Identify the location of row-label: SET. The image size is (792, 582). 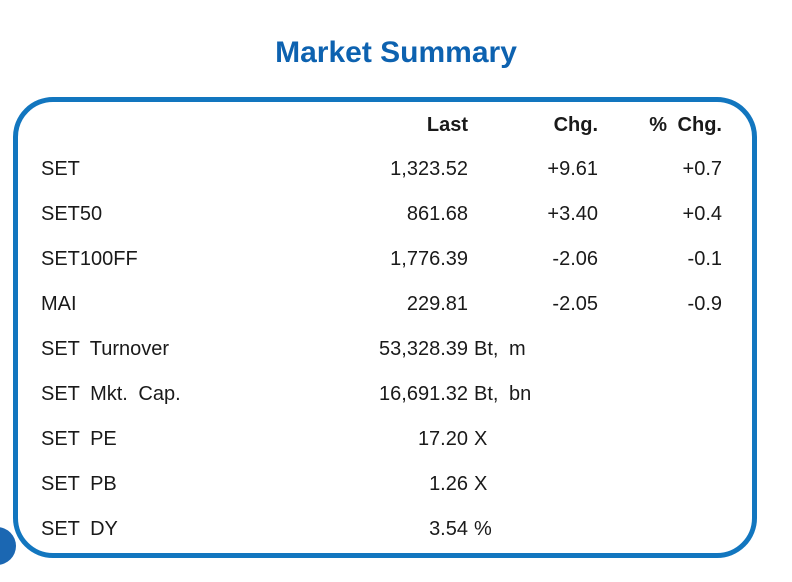
(60, 169).